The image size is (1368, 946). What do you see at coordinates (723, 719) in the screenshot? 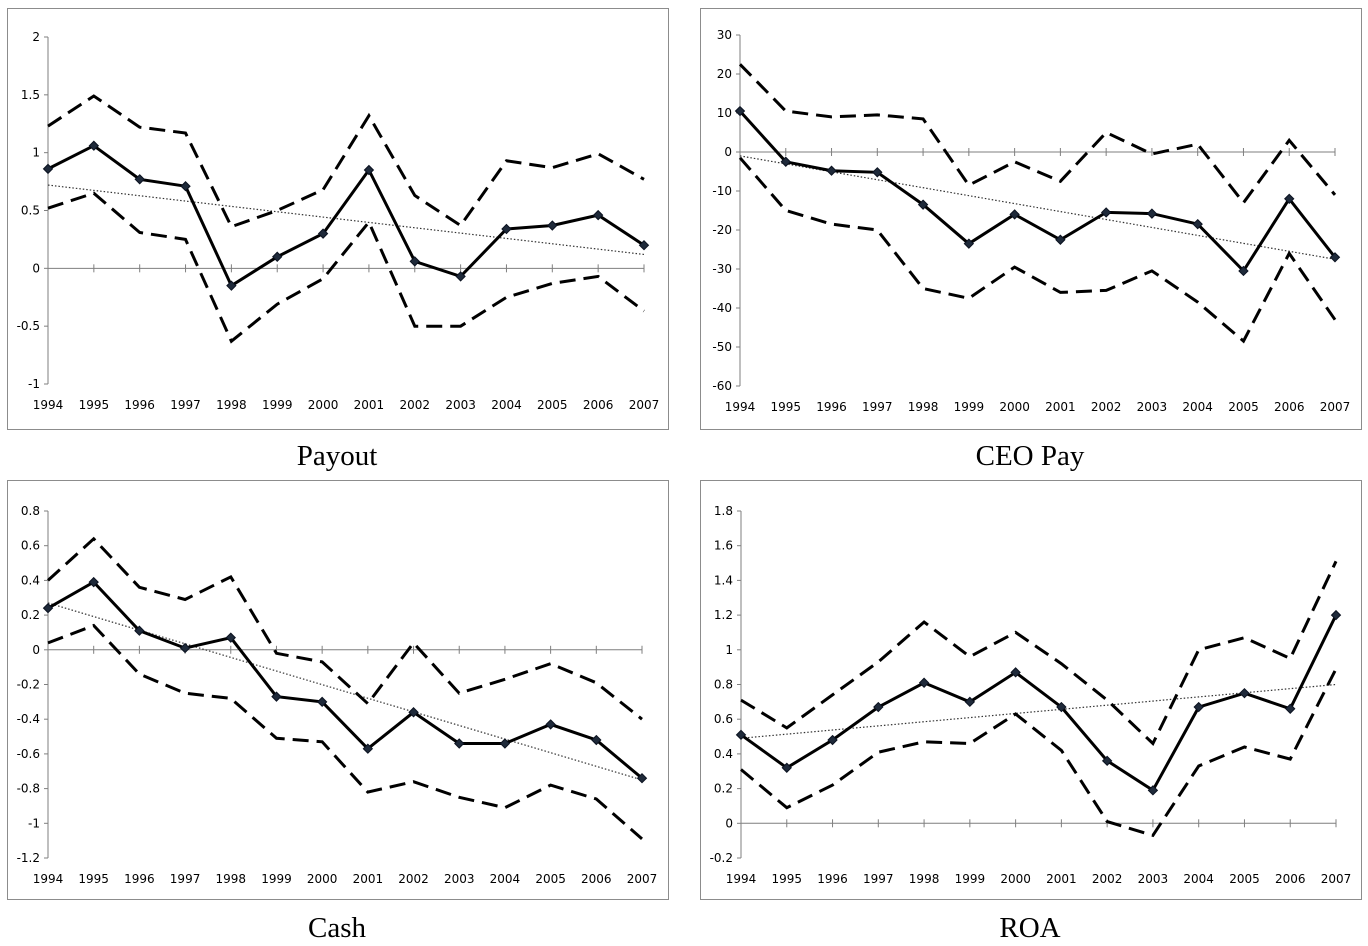
I see `y-tick-label: 0.6` at bounding box center [723, 719].